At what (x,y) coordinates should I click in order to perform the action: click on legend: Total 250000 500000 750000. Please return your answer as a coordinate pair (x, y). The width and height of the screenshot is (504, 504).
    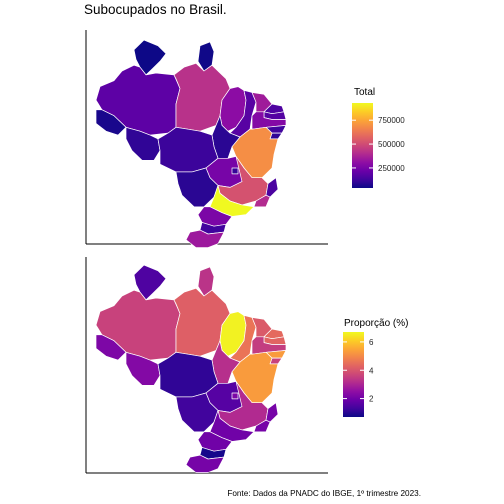
    Looking at the image, I should click on (378, 137).